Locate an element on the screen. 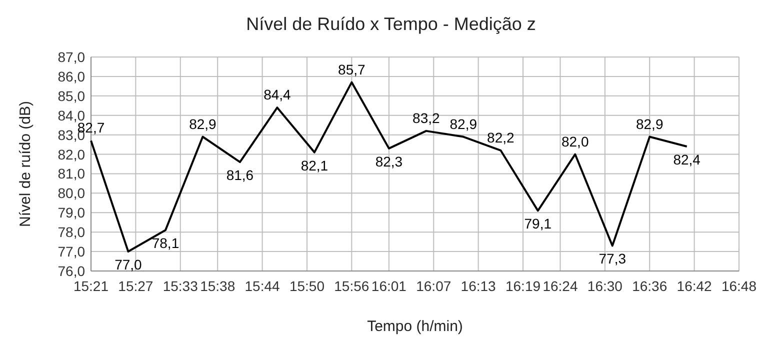 The height and width of the screenshot is (351, 782). text: 82,2 is located at coordinates (500, 137).